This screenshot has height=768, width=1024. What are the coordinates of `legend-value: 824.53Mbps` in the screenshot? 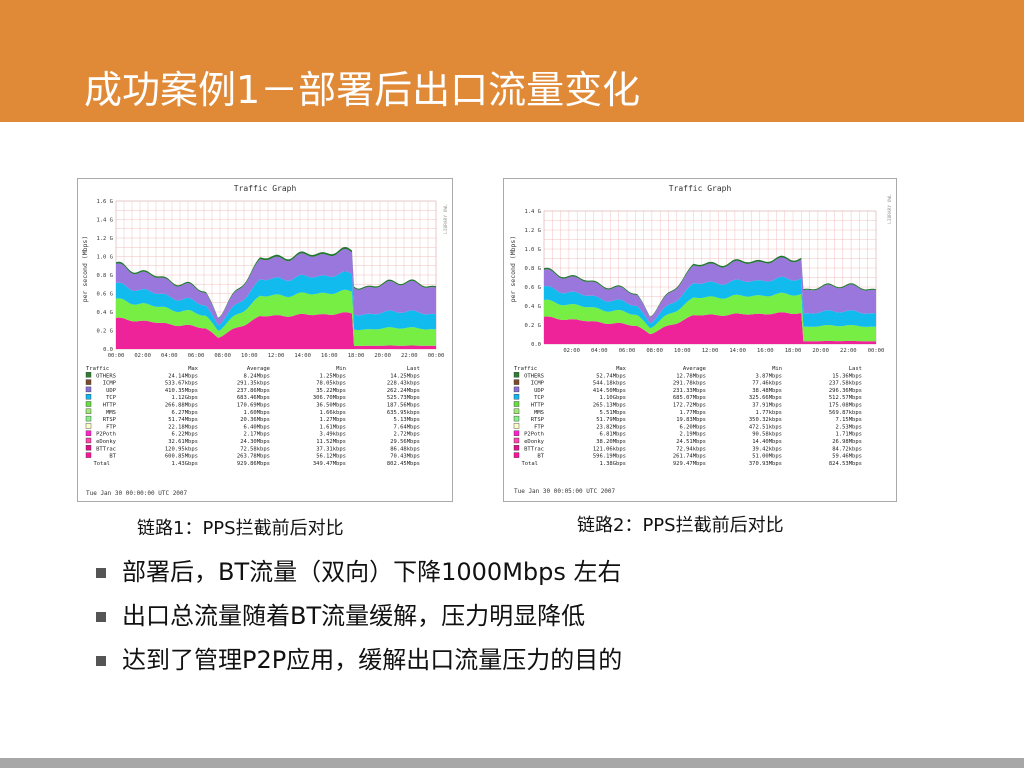 It's located at (845, 464).